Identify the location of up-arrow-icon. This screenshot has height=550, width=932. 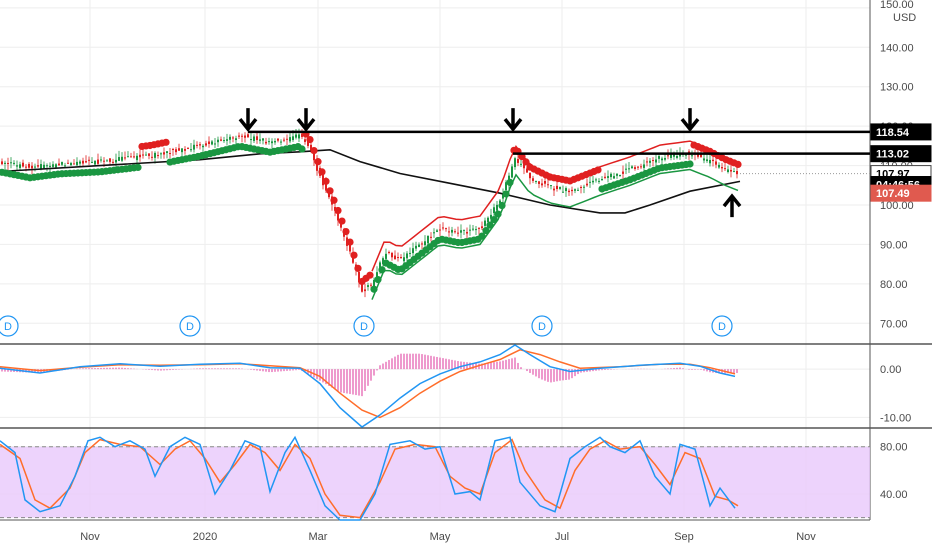
(732, 205).